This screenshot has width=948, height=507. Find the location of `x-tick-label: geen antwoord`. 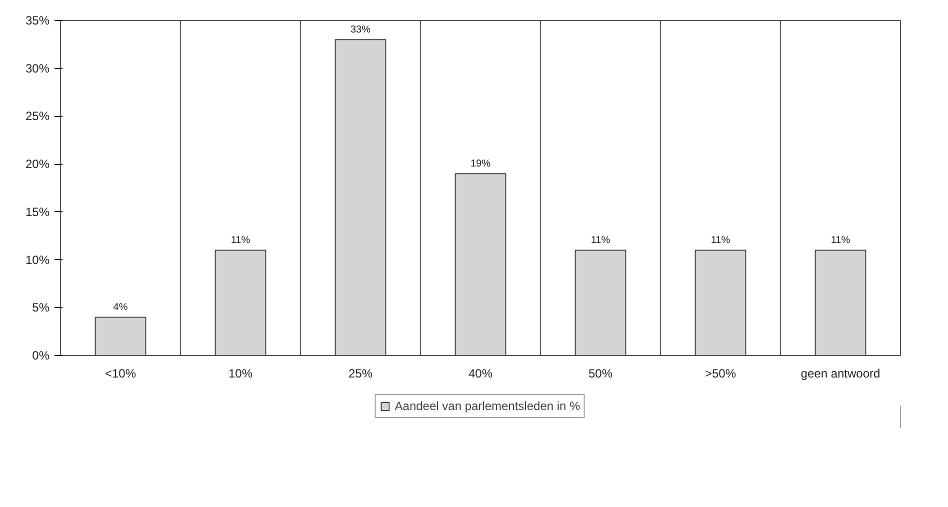

x-tick-label: geen antwoord is located at coordinates (840, 373).